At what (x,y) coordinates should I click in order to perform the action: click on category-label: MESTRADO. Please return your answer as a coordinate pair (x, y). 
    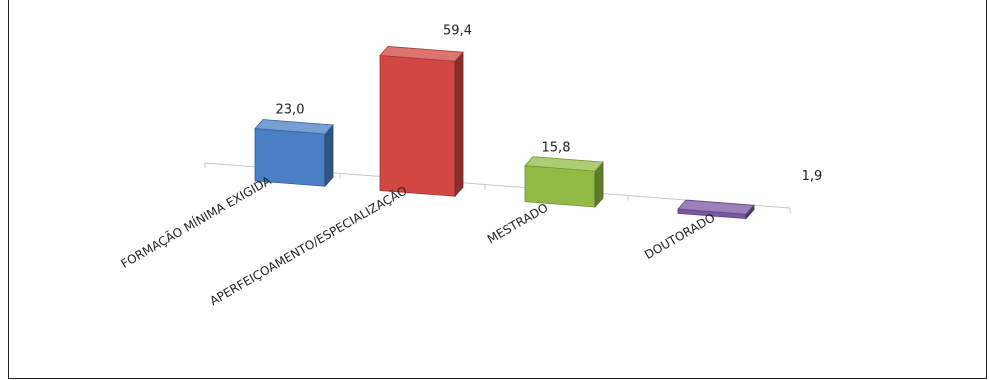
    Looking at the image, I should click on (518, 223).